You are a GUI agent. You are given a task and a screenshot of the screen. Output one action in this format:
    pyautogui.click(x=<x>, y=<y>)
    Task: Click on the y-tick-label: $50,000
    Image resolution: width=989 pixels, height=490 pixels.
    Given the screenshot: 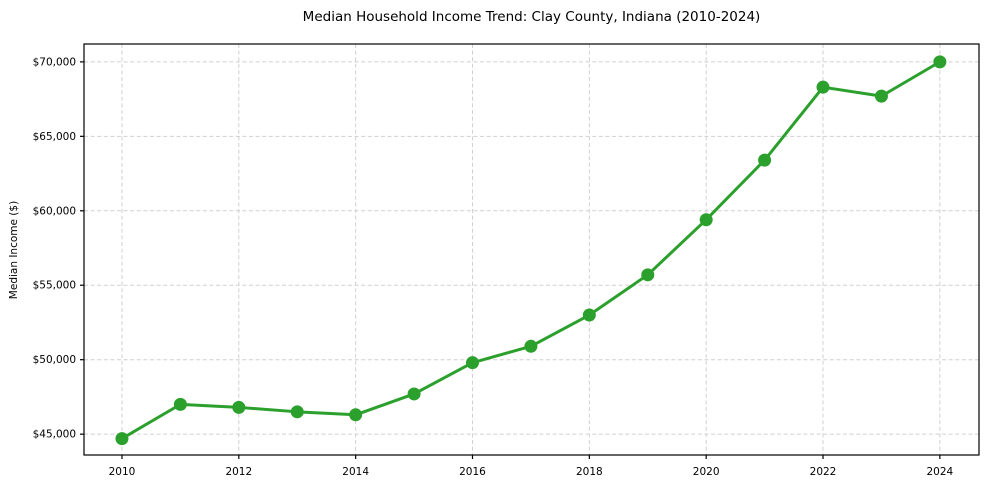 What is the action you would take?
    pyautogui.click(x=54, y=360)
    